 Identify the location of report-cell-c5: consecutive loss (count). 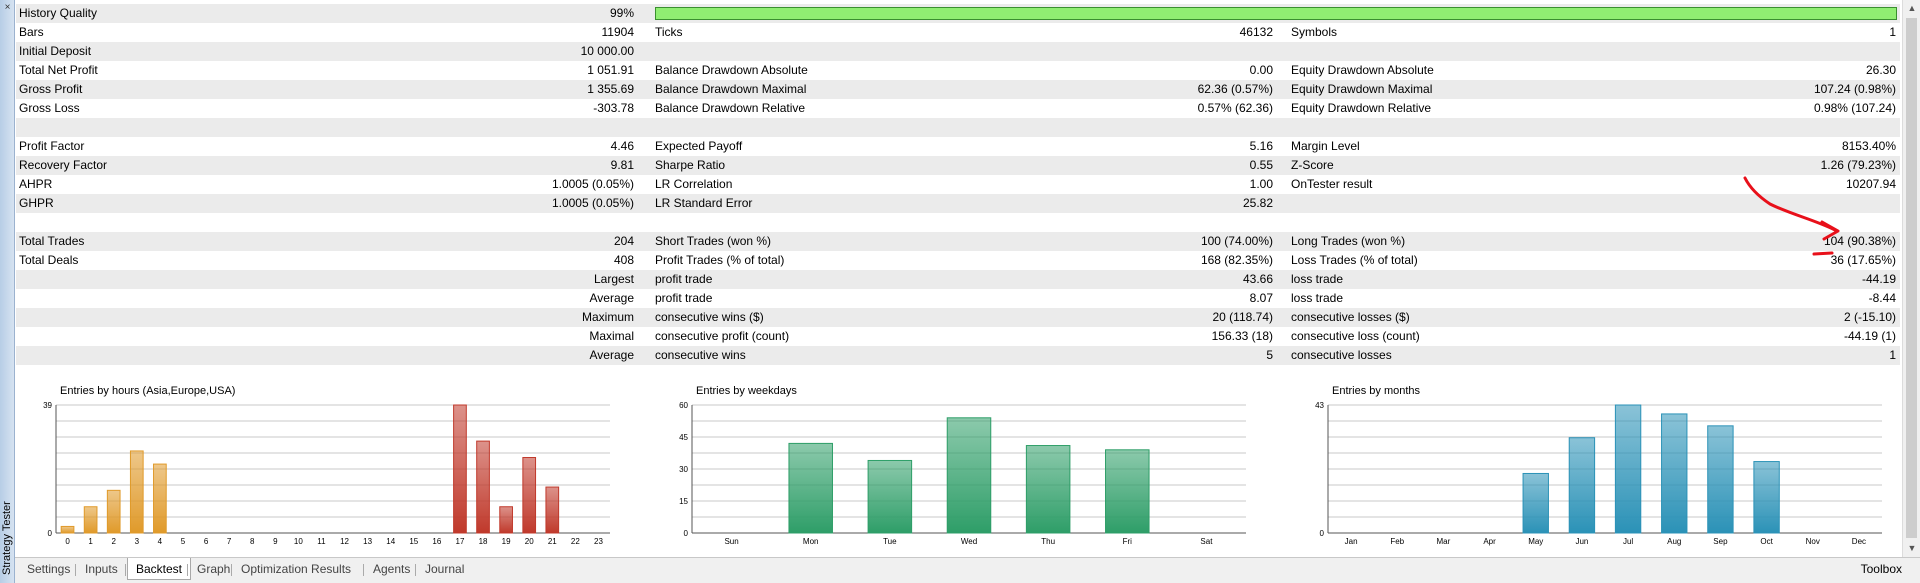
(1355, 336).